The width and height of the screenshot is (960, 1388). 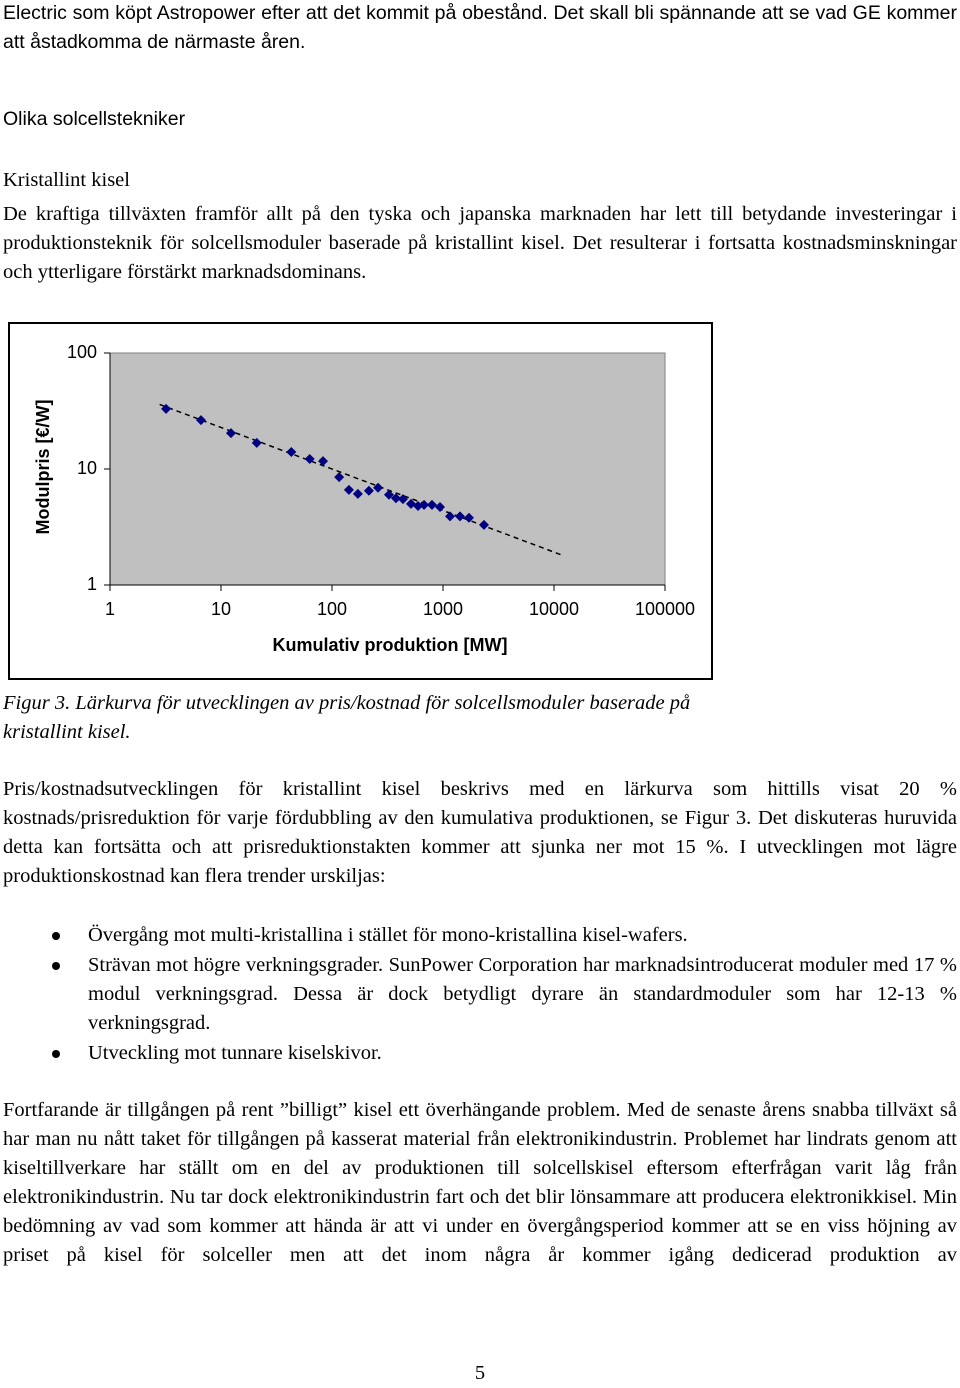 What do you see at coordinates (82, 352) in the screenshot?
I see `y-tick-label: 100` at bounding box center [82, 352].